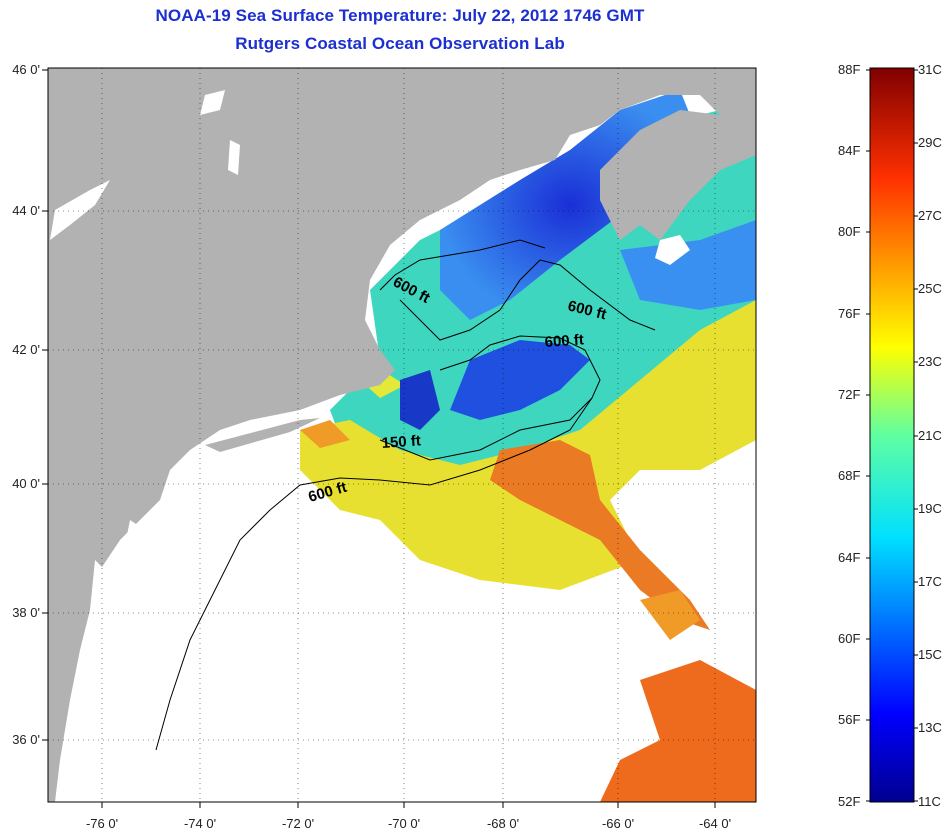 This screenshot has height=840, width=952. Describe the element at coordinates (95, 640) in the screenshot. I see `chesapeake-bay` at that location.